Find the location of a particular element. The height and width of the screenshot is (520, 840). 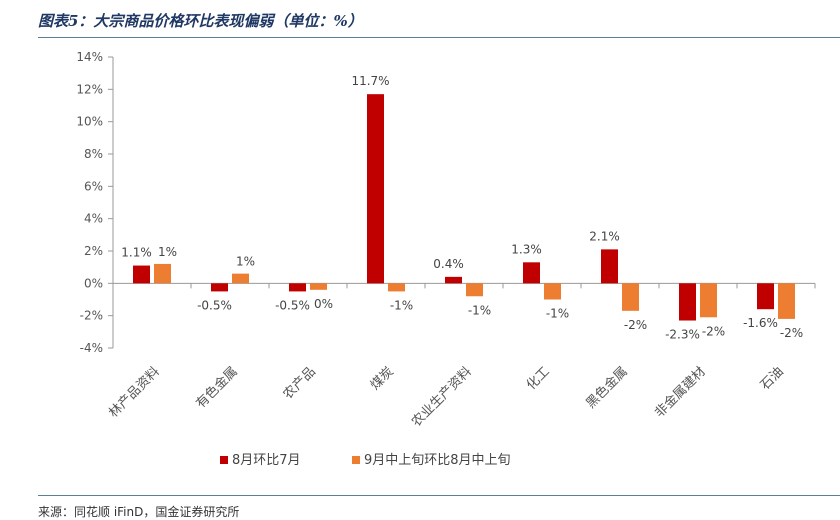

chart-title: 图表5：大宗商品价格环比表现偏弱（单位：%） is located at coordinates (200, 21).